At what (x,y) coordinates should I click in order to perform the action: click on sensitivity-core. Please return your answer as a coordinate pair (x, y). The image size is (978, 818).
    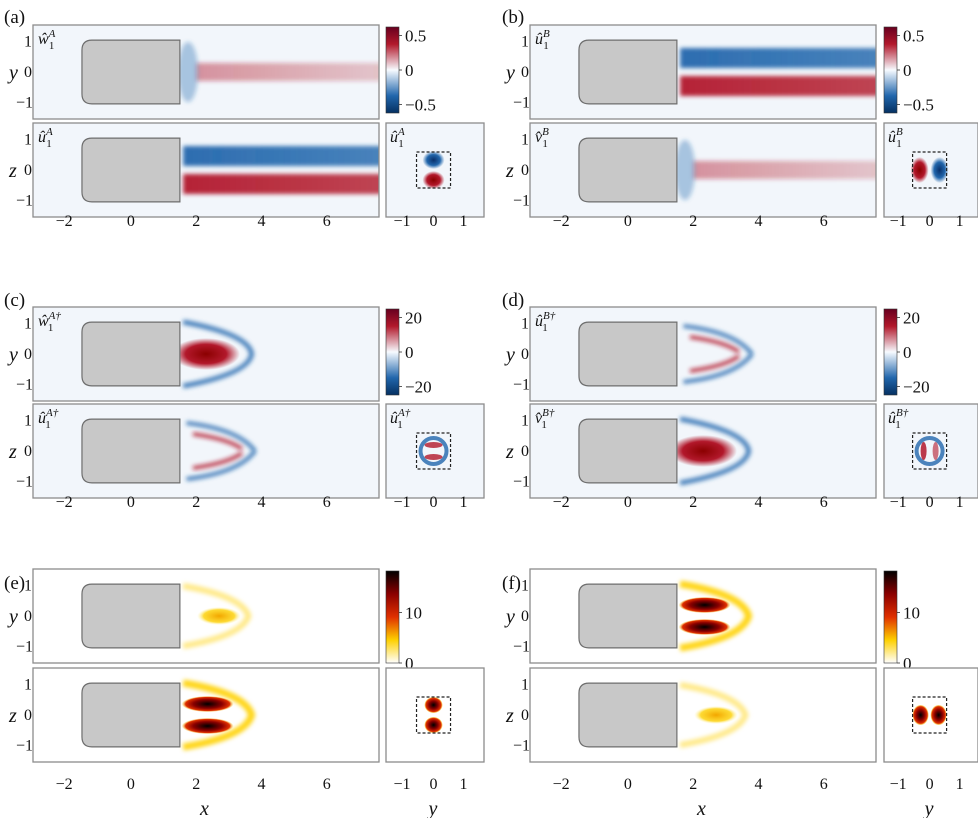
    Looking at the image, I should click on (716, 715).